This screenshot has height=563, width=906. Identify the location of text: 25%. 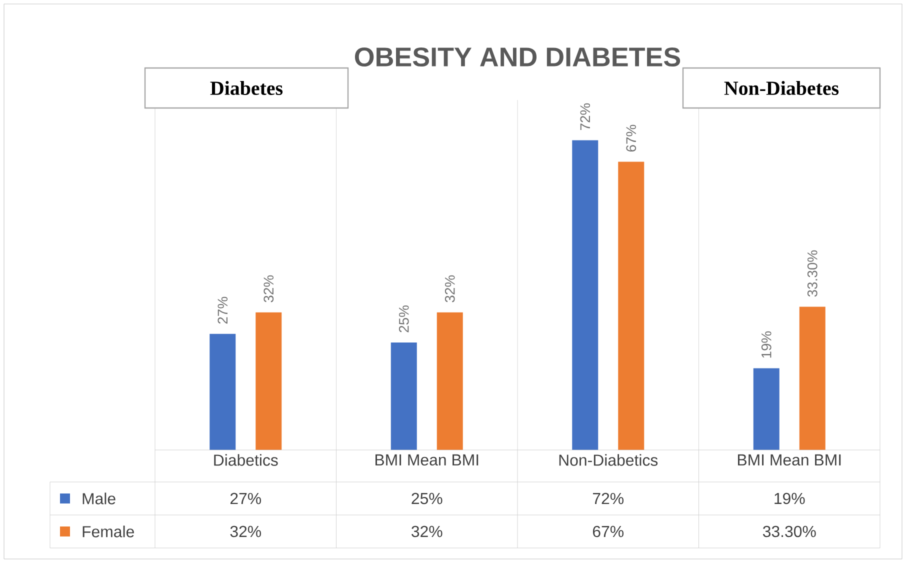
(403, 319).